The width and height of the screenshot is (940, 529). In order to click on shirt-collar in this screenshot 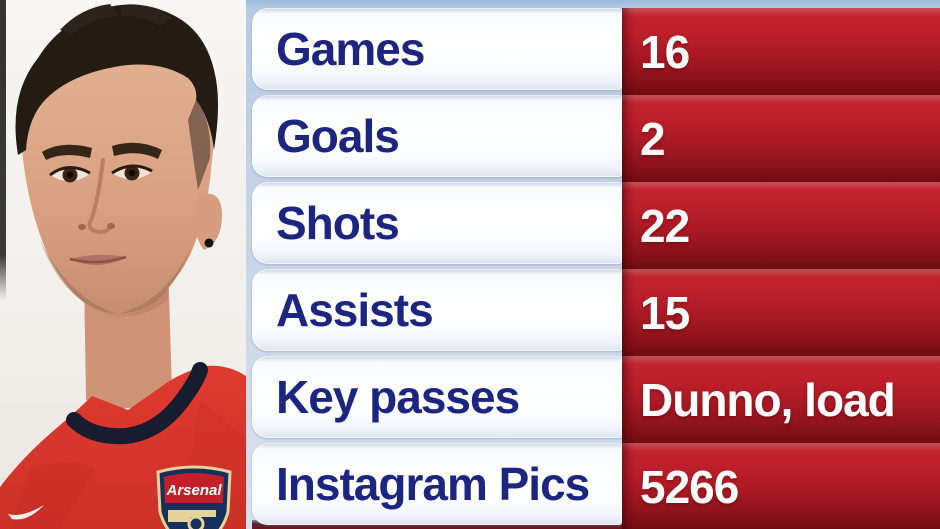, I will do `click(137, 403)`.